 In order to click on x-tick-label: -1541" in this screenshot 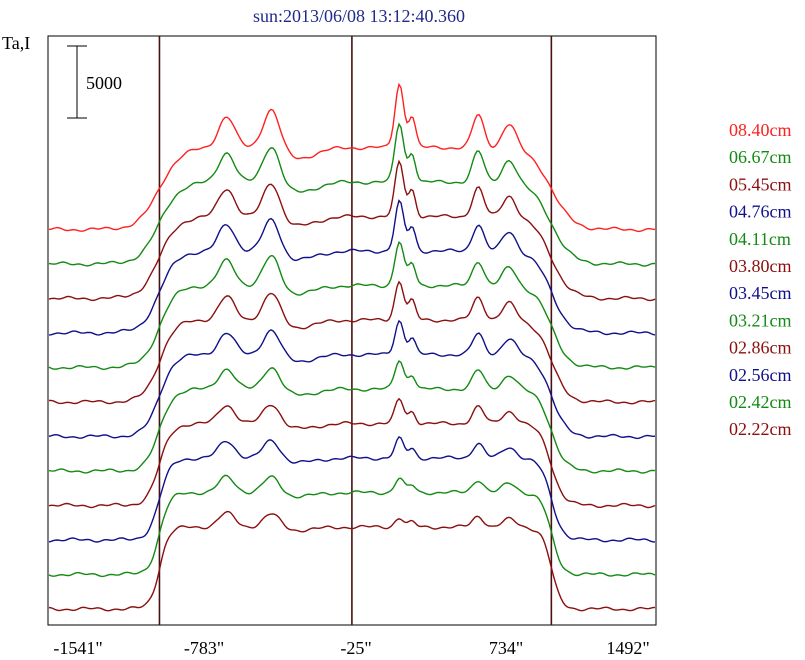, I will do `click(77, 648)`.